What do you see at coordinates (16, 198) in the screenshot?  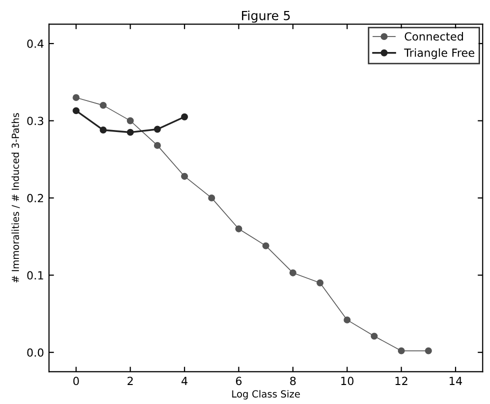 I see `y-axis-title: # Immoralities / # Induced 3-Paths` at bounding box center [16, 198].